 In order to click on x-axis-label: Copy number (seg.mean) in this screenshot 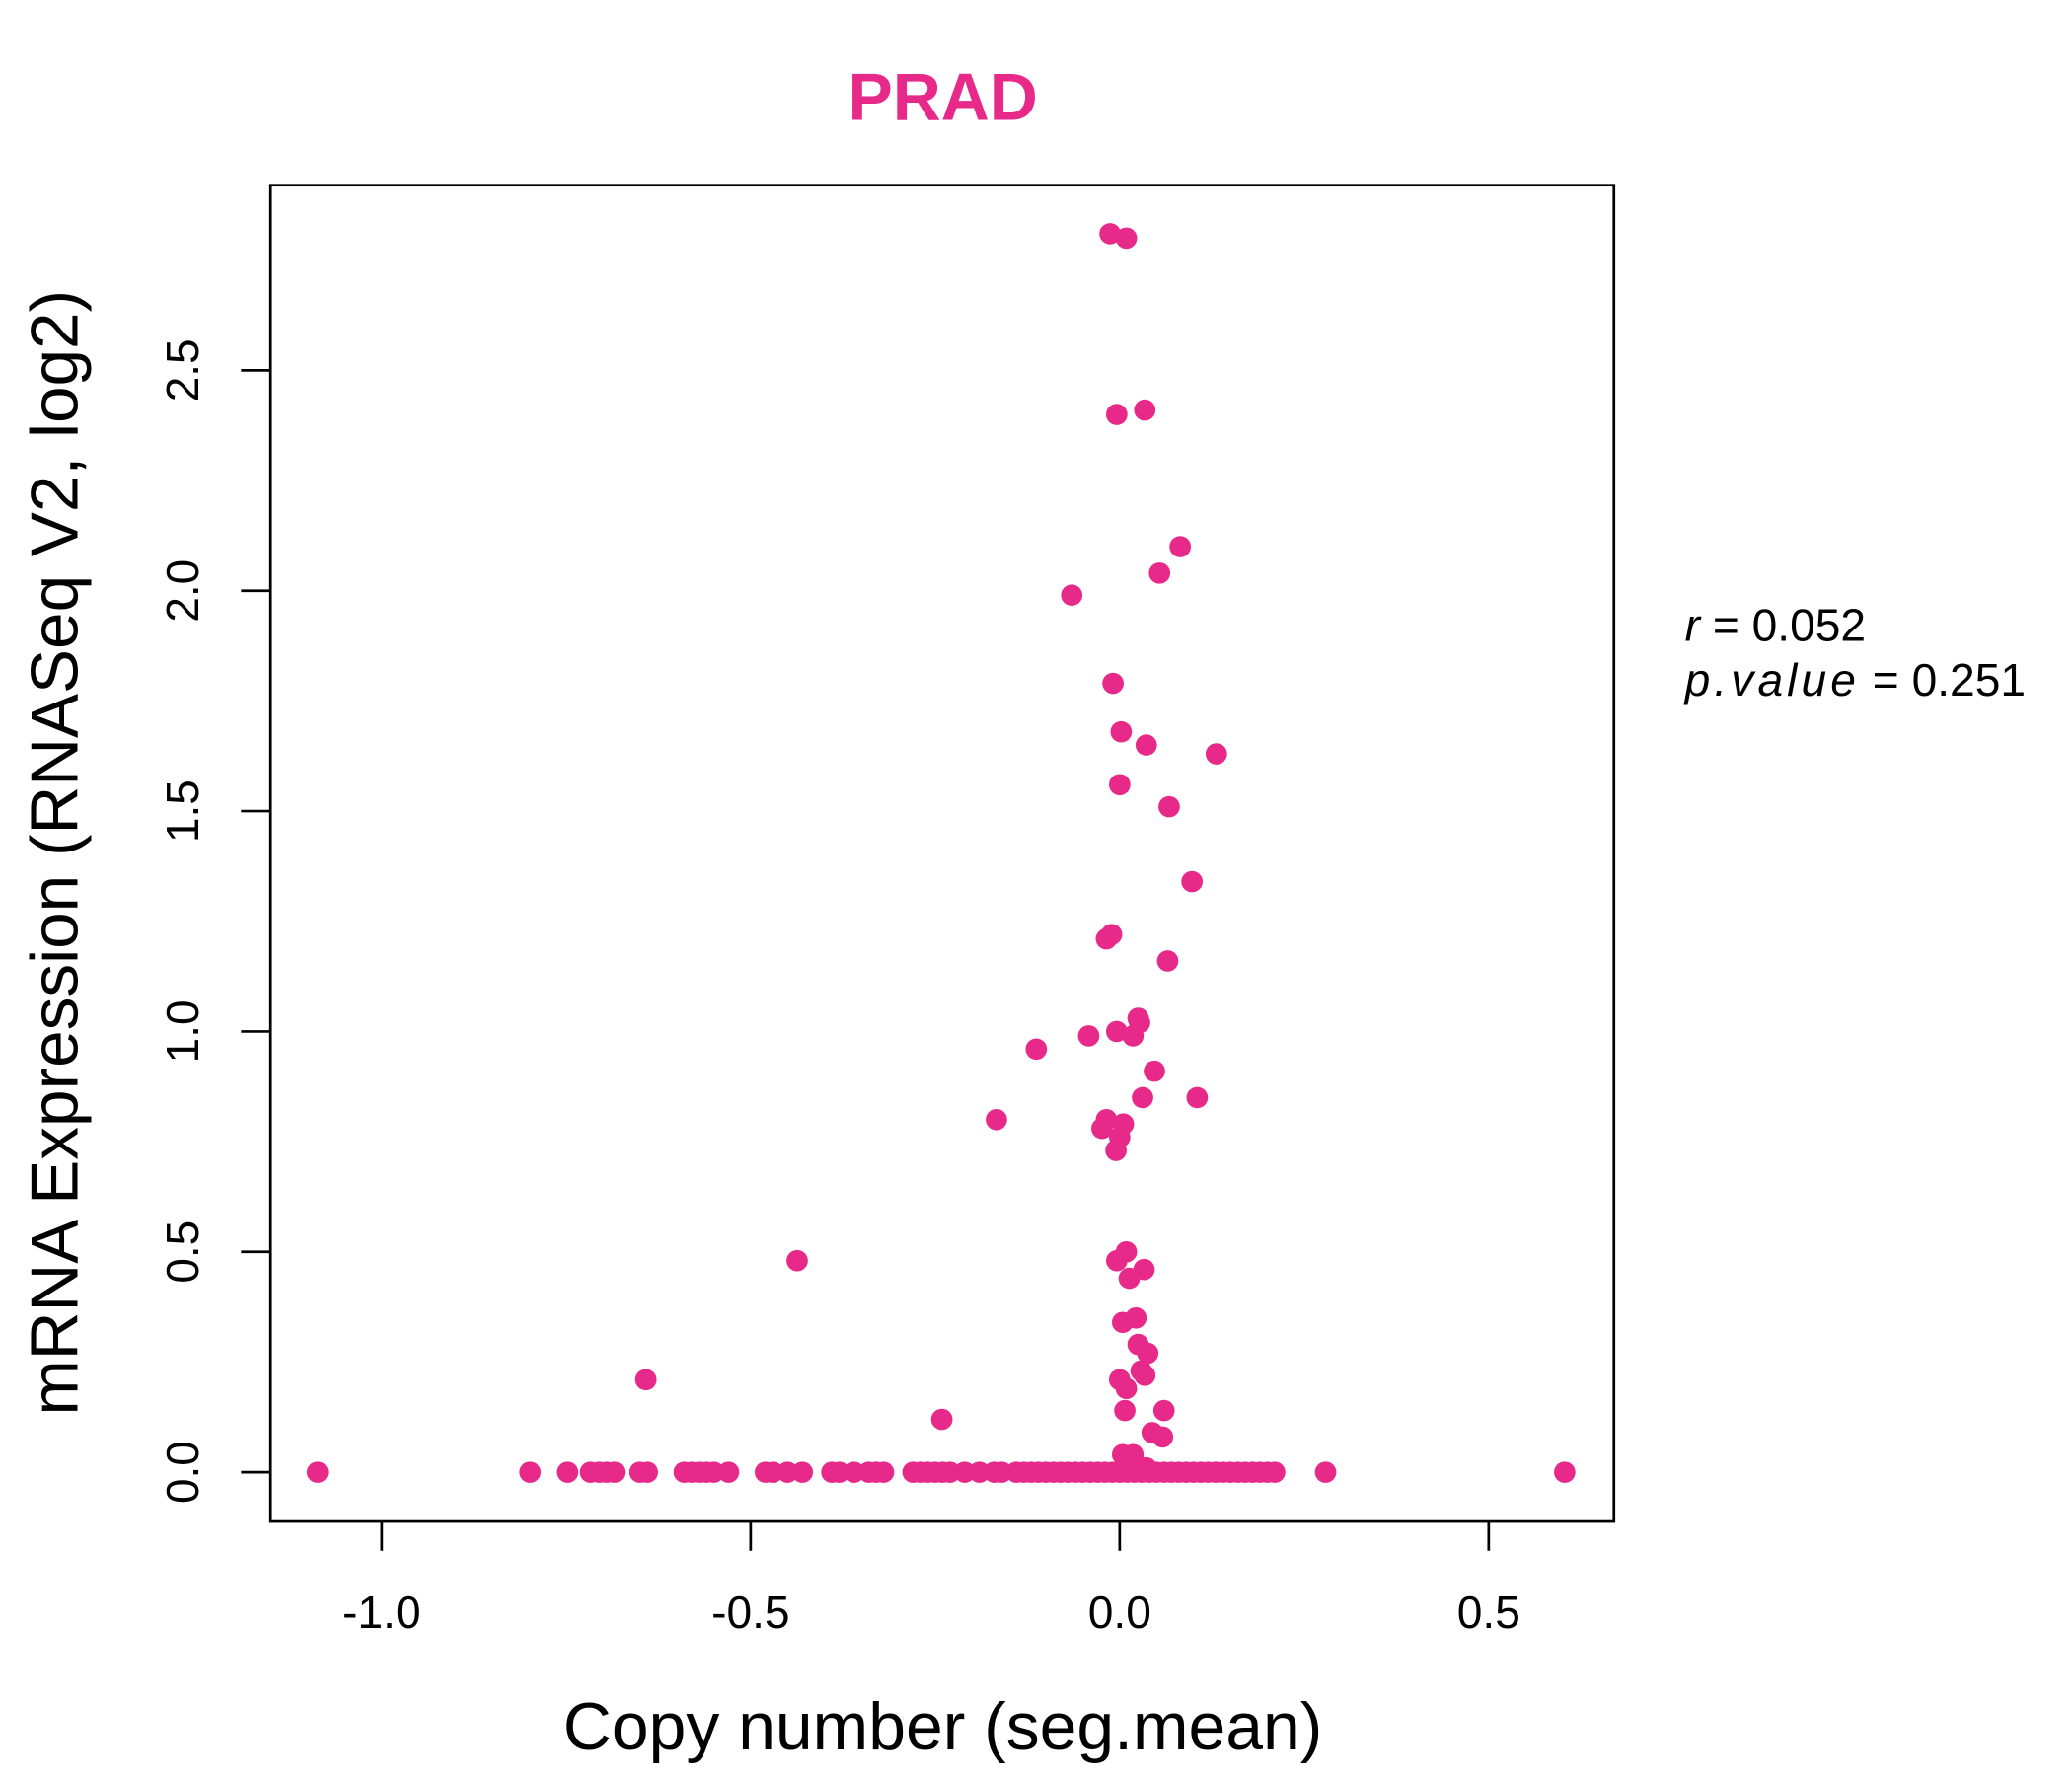, I will do `click(943, 1727)`.